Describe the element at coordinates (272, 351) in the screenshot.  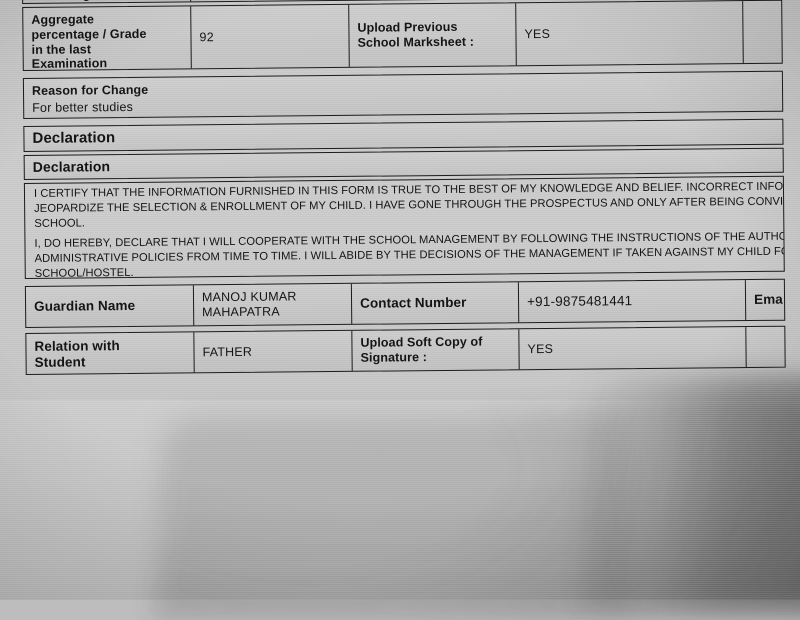
I see `relation-value: FATHER` at that location.